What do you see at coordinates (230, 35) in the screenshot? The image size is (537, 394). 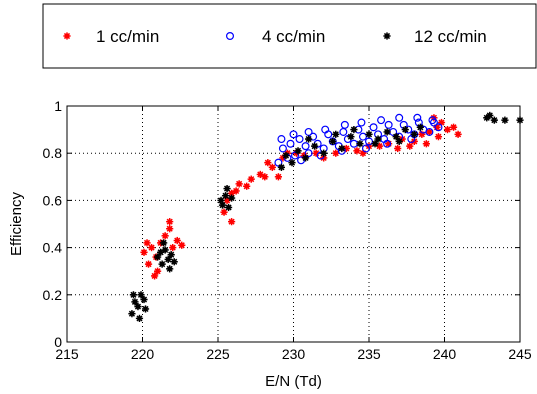 I see `legend-marker-4-cc-min` at bounding box center [230, 35].